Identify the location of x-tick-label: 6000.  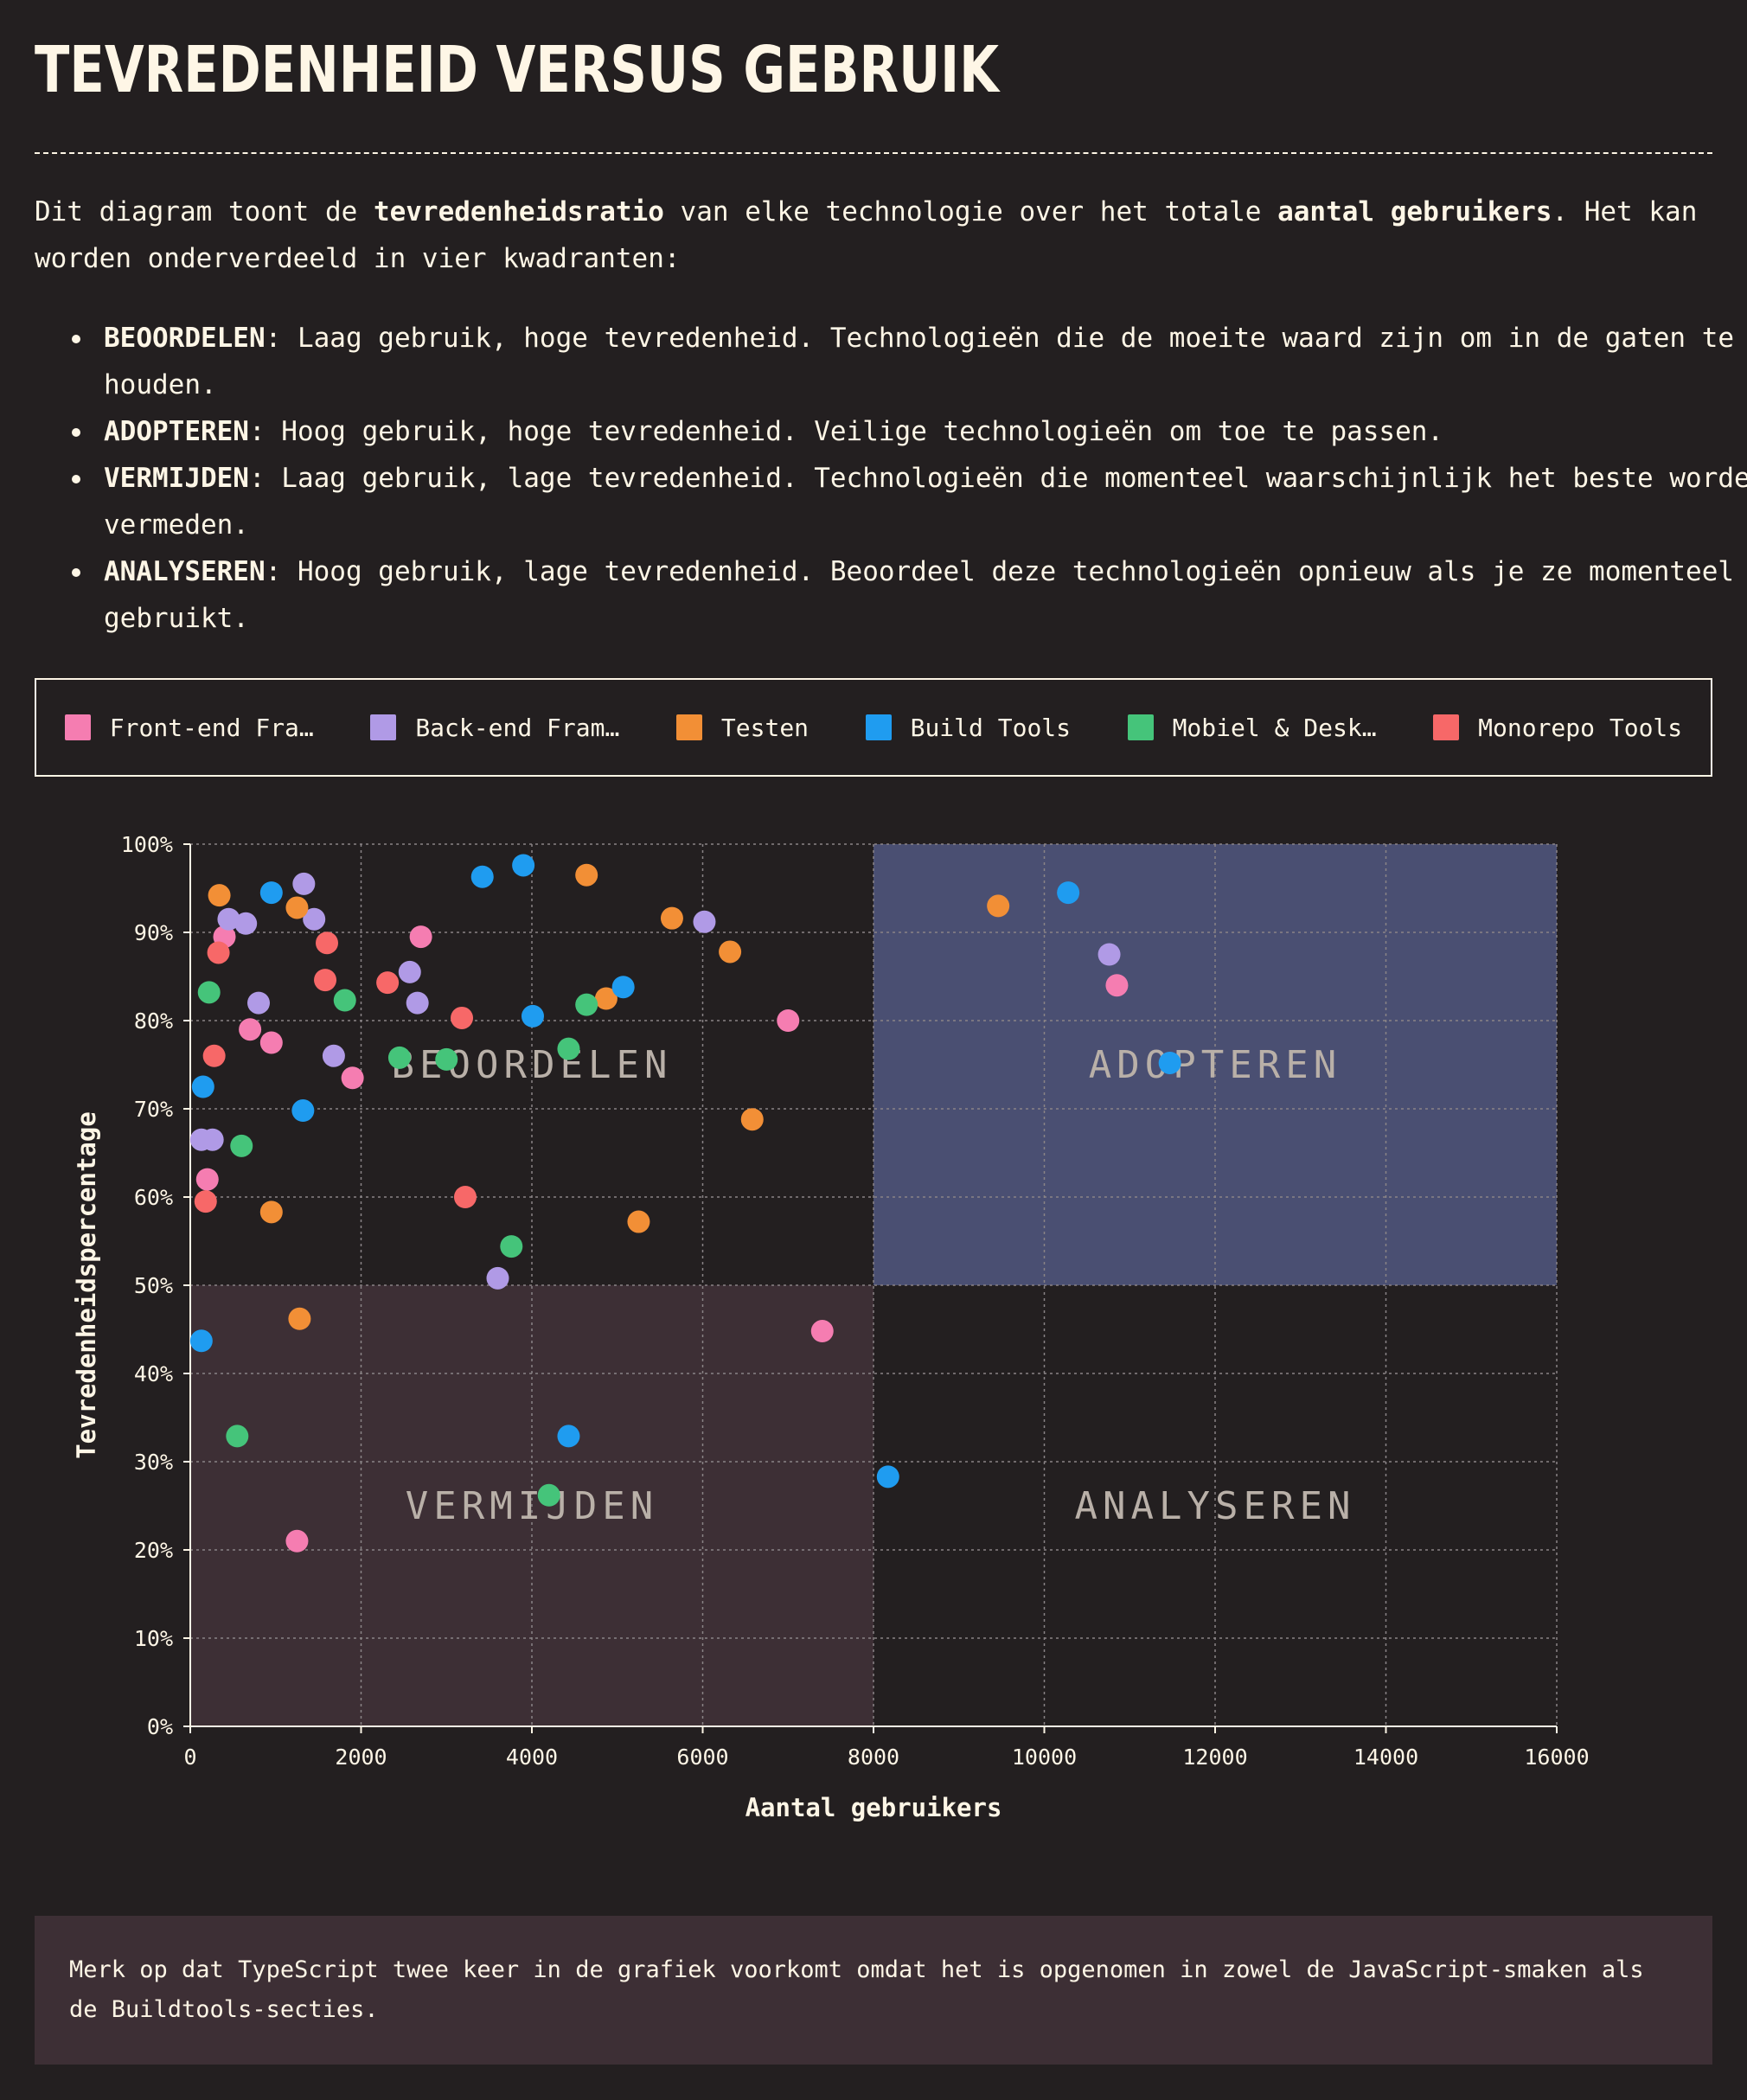
(702, 1757).